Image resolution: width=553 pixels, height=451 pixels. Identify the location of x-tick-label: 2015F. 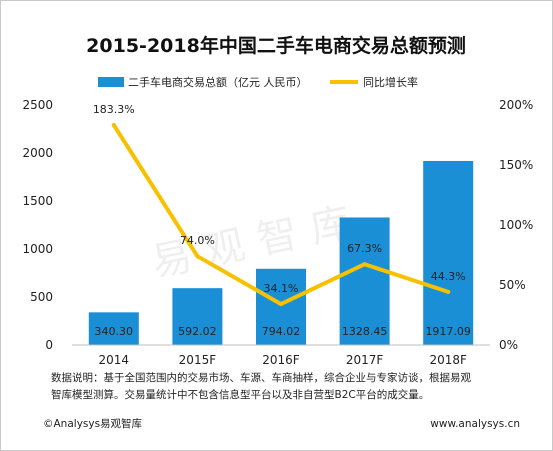
(198, 360).